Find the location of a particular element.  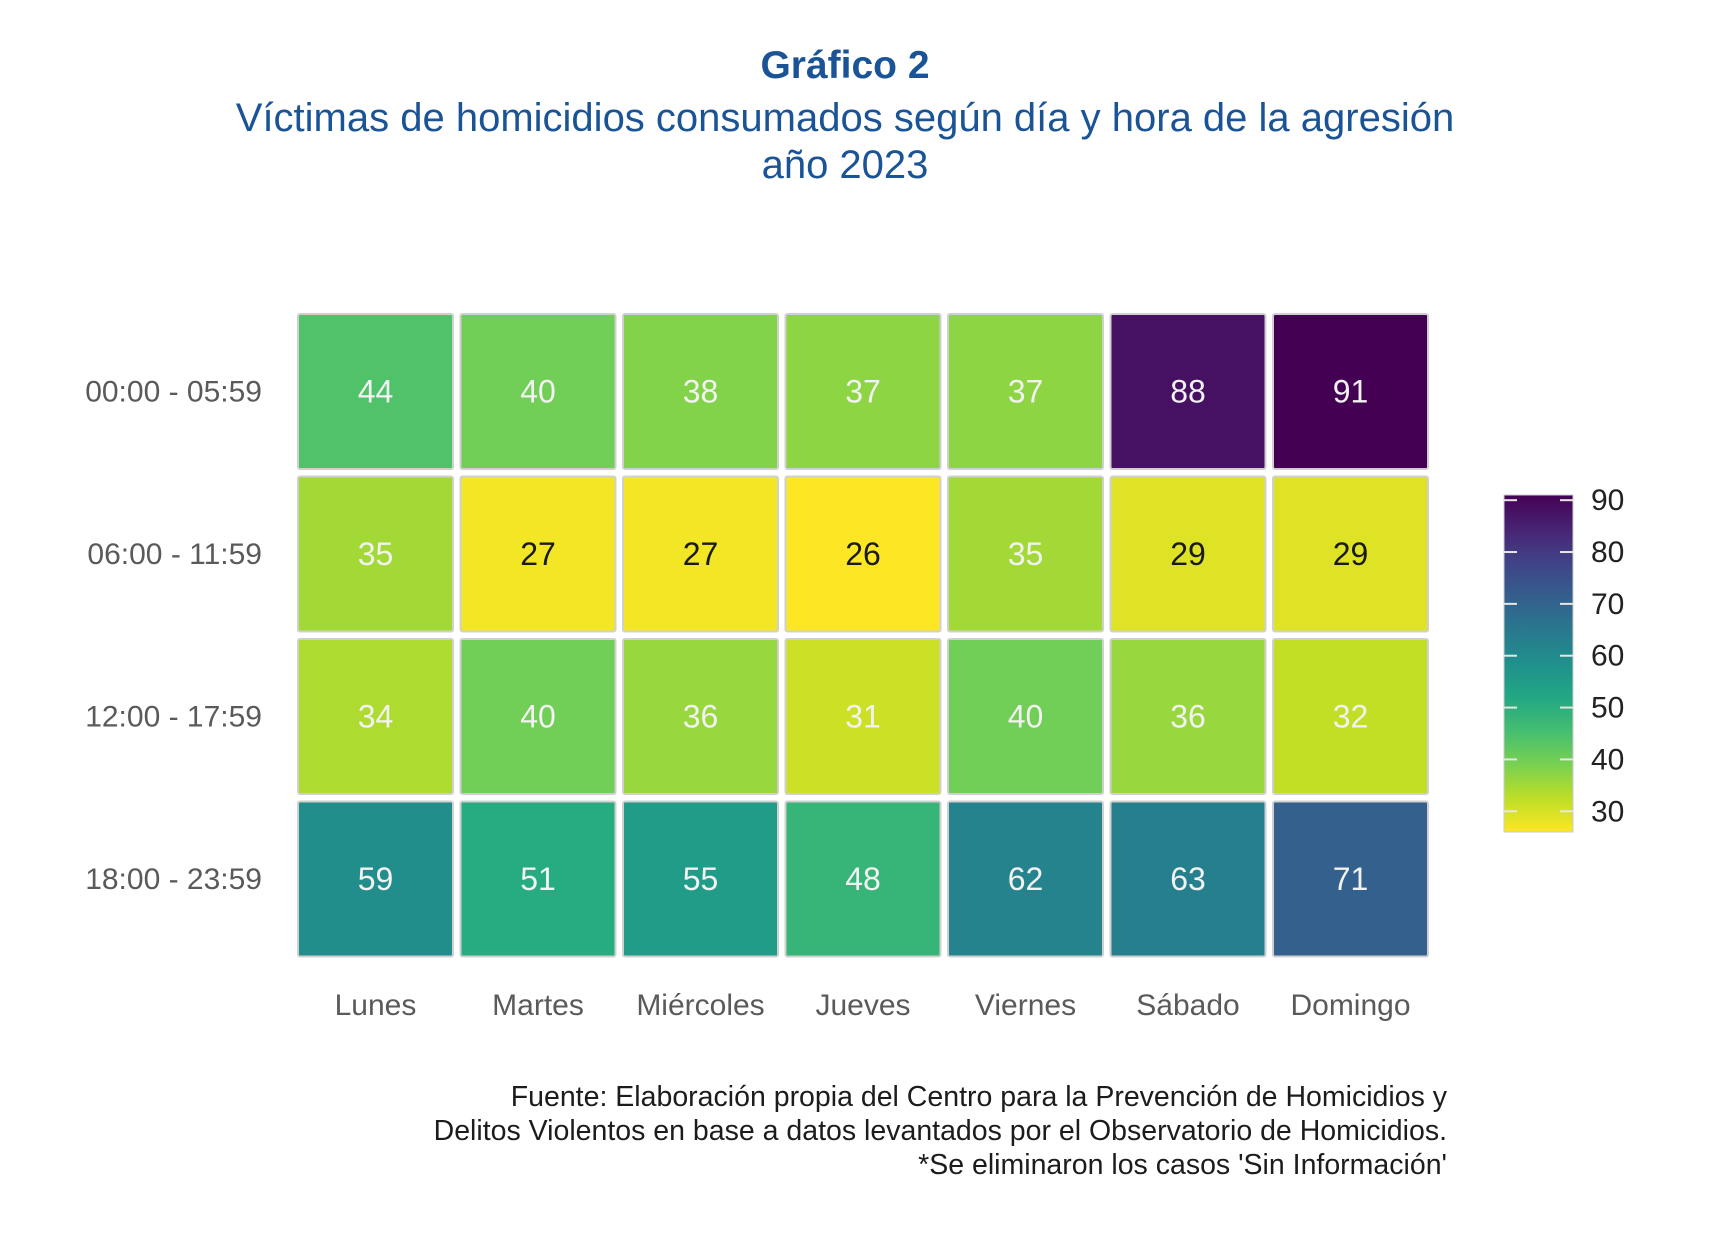

x-tick-label: Jueves is located at coordinates (862, 1005).